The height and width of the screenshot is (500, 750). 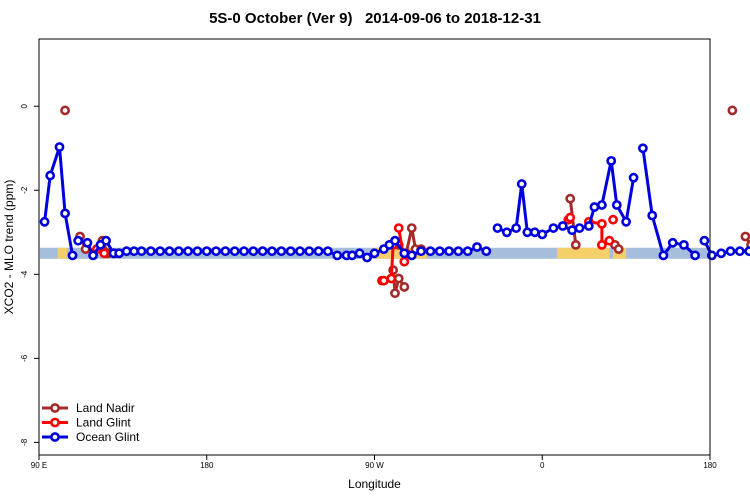 What do you see at coordinates (374, 465) in the screenshot?
I see `x-tick-label: 90 W` at bounding box center [374, 465].